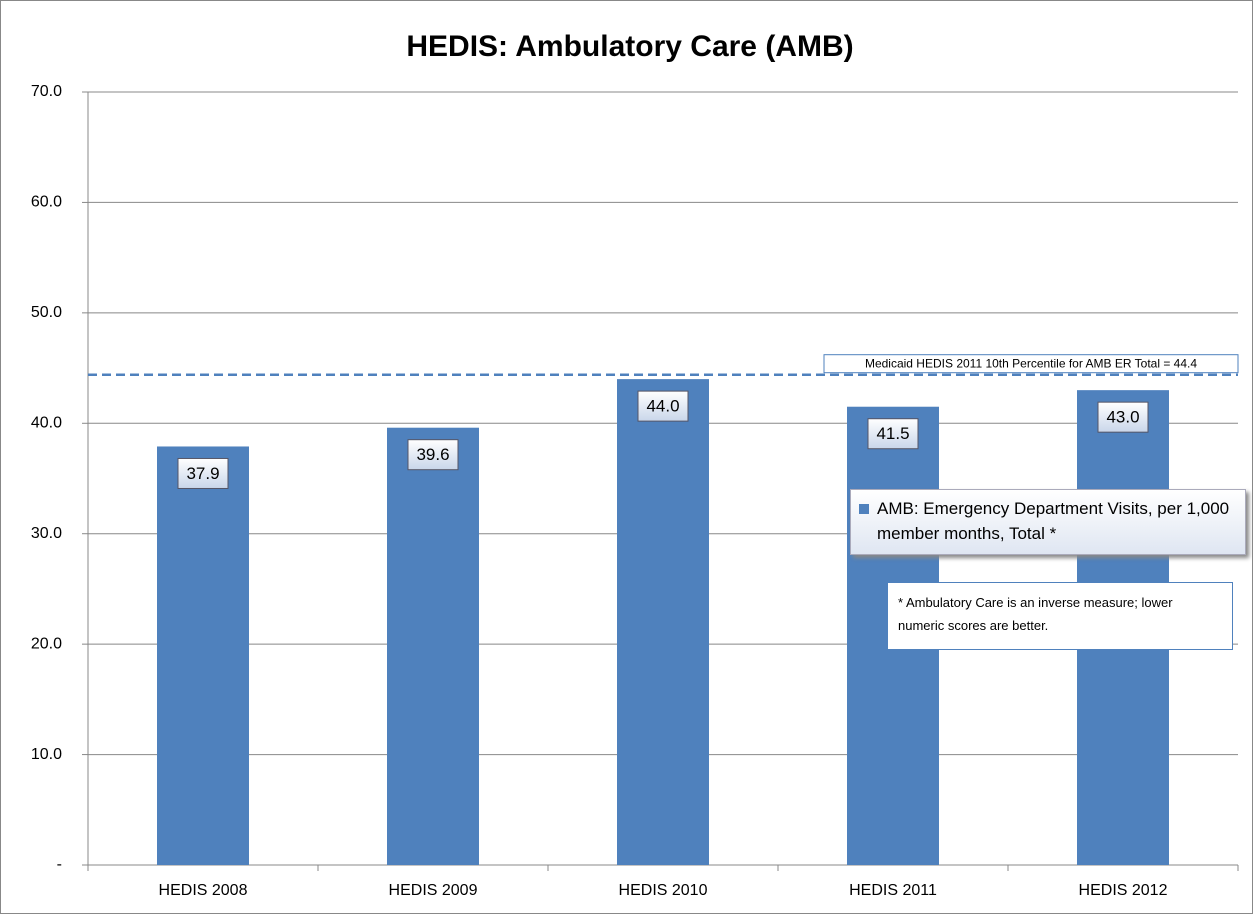 The image size is (1253, 914). Describe the element at coordinates (46, 643) in the screenshot. I see `y-tick-label: 20.0` at that location.